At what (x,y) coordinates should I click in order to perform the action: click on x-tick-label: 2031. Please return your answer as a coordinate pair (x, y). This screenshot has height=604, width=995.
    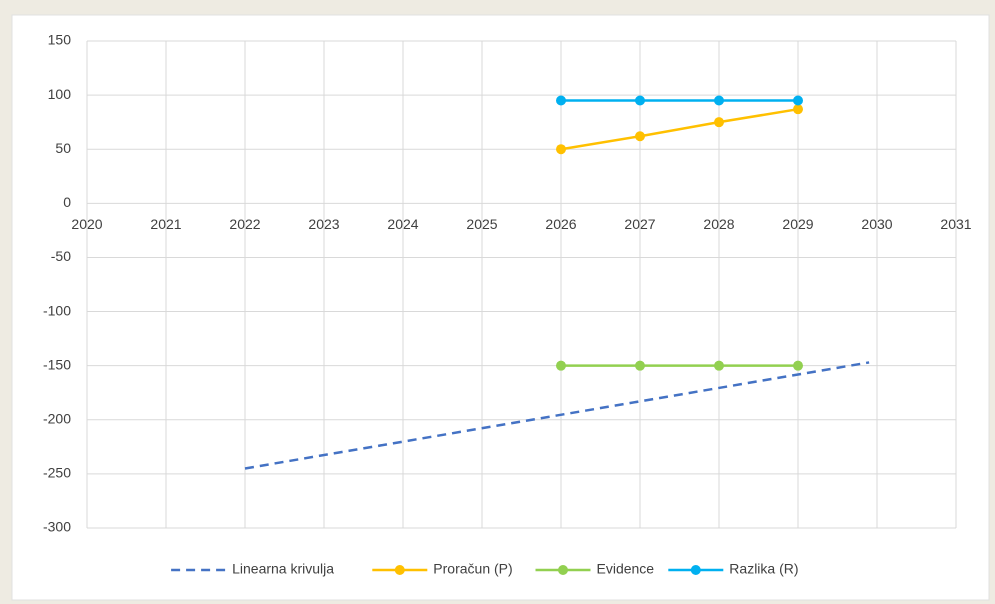
    Looking at the image, I should click on (955, 224).